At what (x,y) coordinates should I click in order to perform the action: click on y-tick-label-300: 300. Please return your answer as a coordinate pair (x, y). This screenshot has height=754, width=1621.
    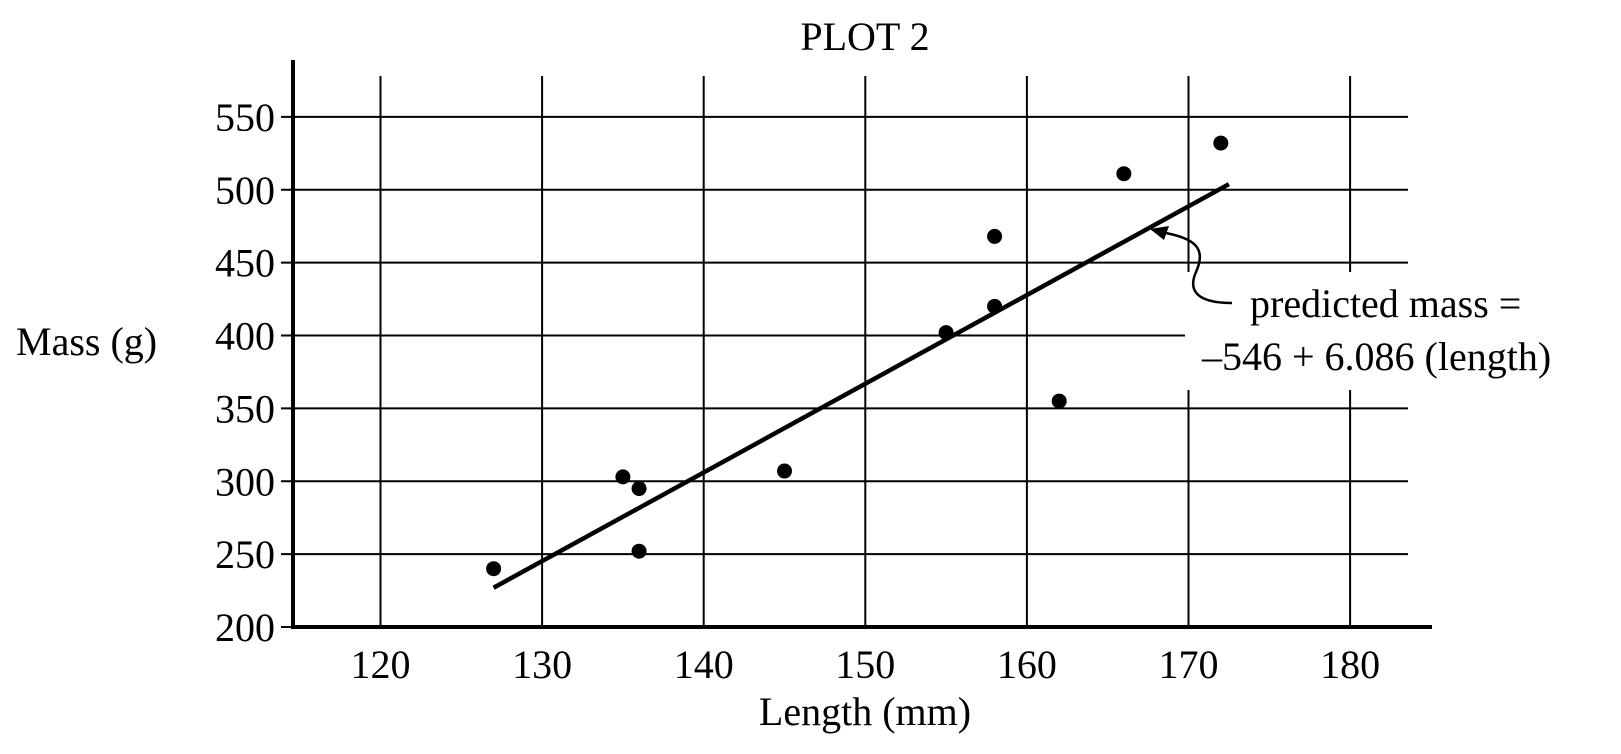
    Looking at the image, I should click on (245, 481).